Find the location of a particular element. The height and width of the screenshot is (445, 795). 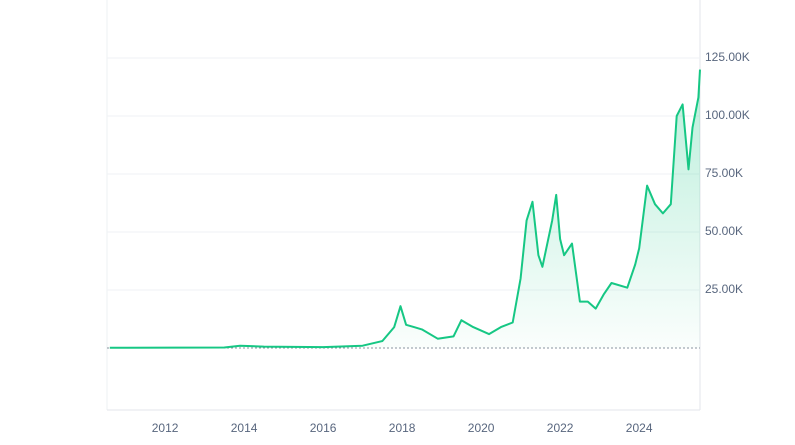

y-tick-label: 75.00K is located at coordinates (724, 173).